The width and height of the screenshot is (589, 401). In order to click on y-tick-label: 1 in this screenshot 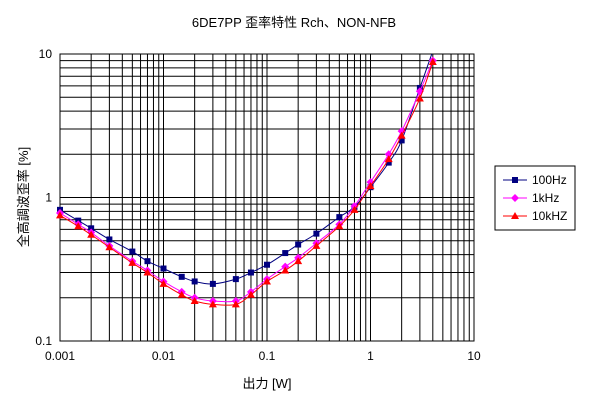, I will do `click(48, 198)`.